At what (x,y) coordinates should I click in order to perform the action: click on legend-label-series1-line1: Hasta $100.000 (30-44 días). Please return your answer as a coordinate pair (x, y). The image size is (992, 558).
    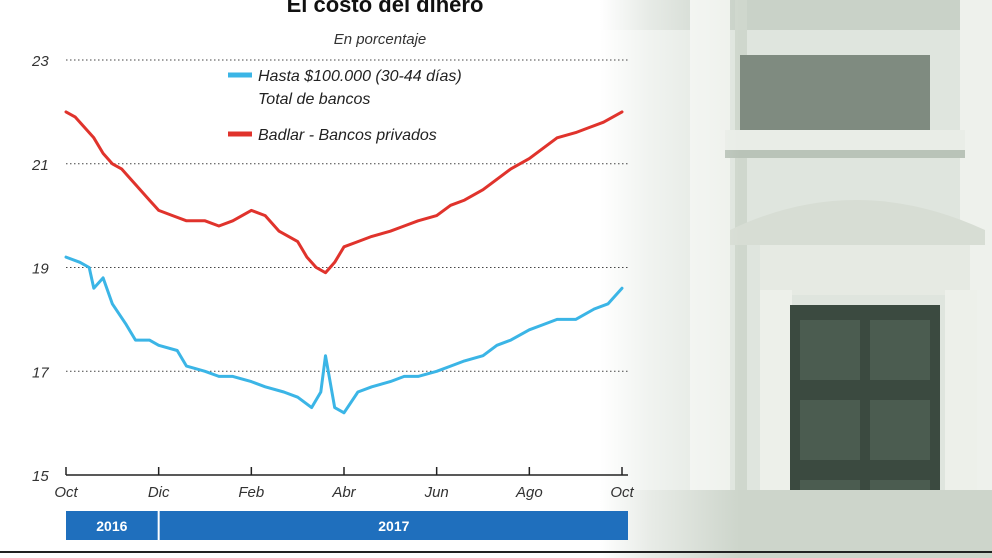
    Looking at the image, I should click on (360, 76).